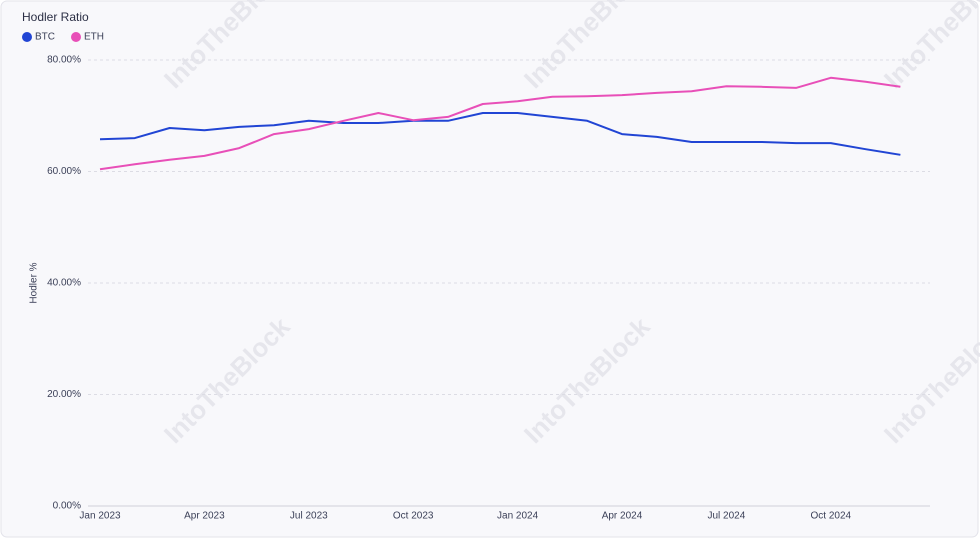 Image resolution: width=980 pixels, height=539 pixels. Describe the element at coordinates (67, 506) in the screenshot. I see `y-tick-label: 0.00%` at that location.